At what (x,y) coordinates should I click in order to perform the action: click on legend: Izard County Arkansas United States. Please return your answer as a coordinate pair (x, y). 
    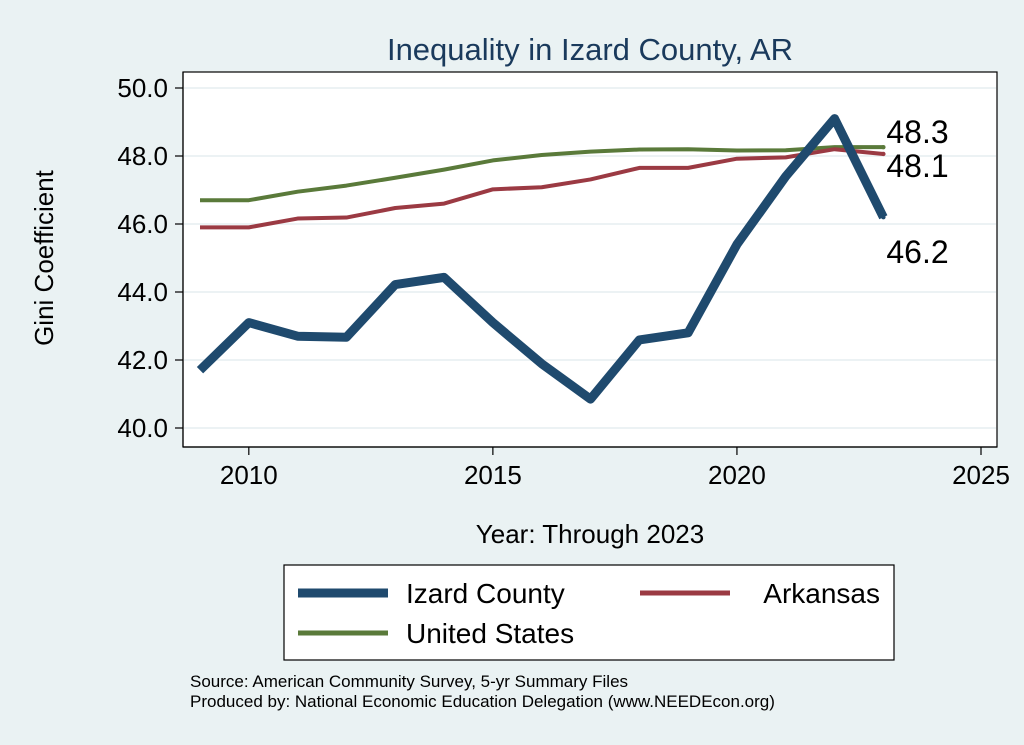
    Looking at the image, I should click on (589, 613).